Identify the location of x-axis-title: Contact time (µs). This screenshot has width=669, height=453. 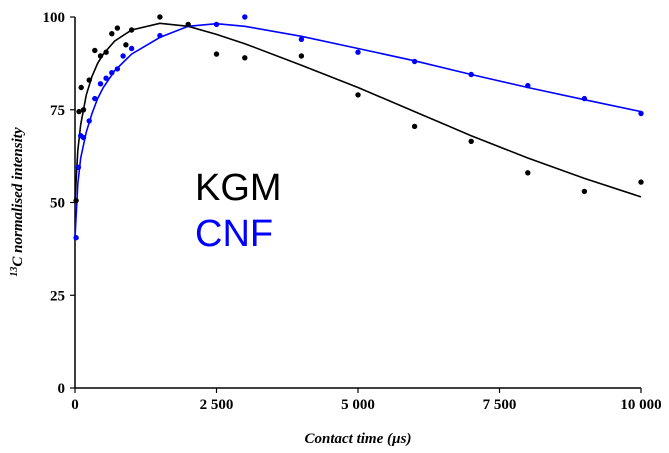
(358, 439).